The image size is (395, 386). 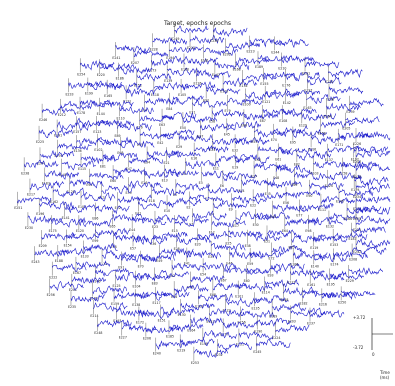 I want to click on channel-trace-E134: E134, so click(x=258, y=79).